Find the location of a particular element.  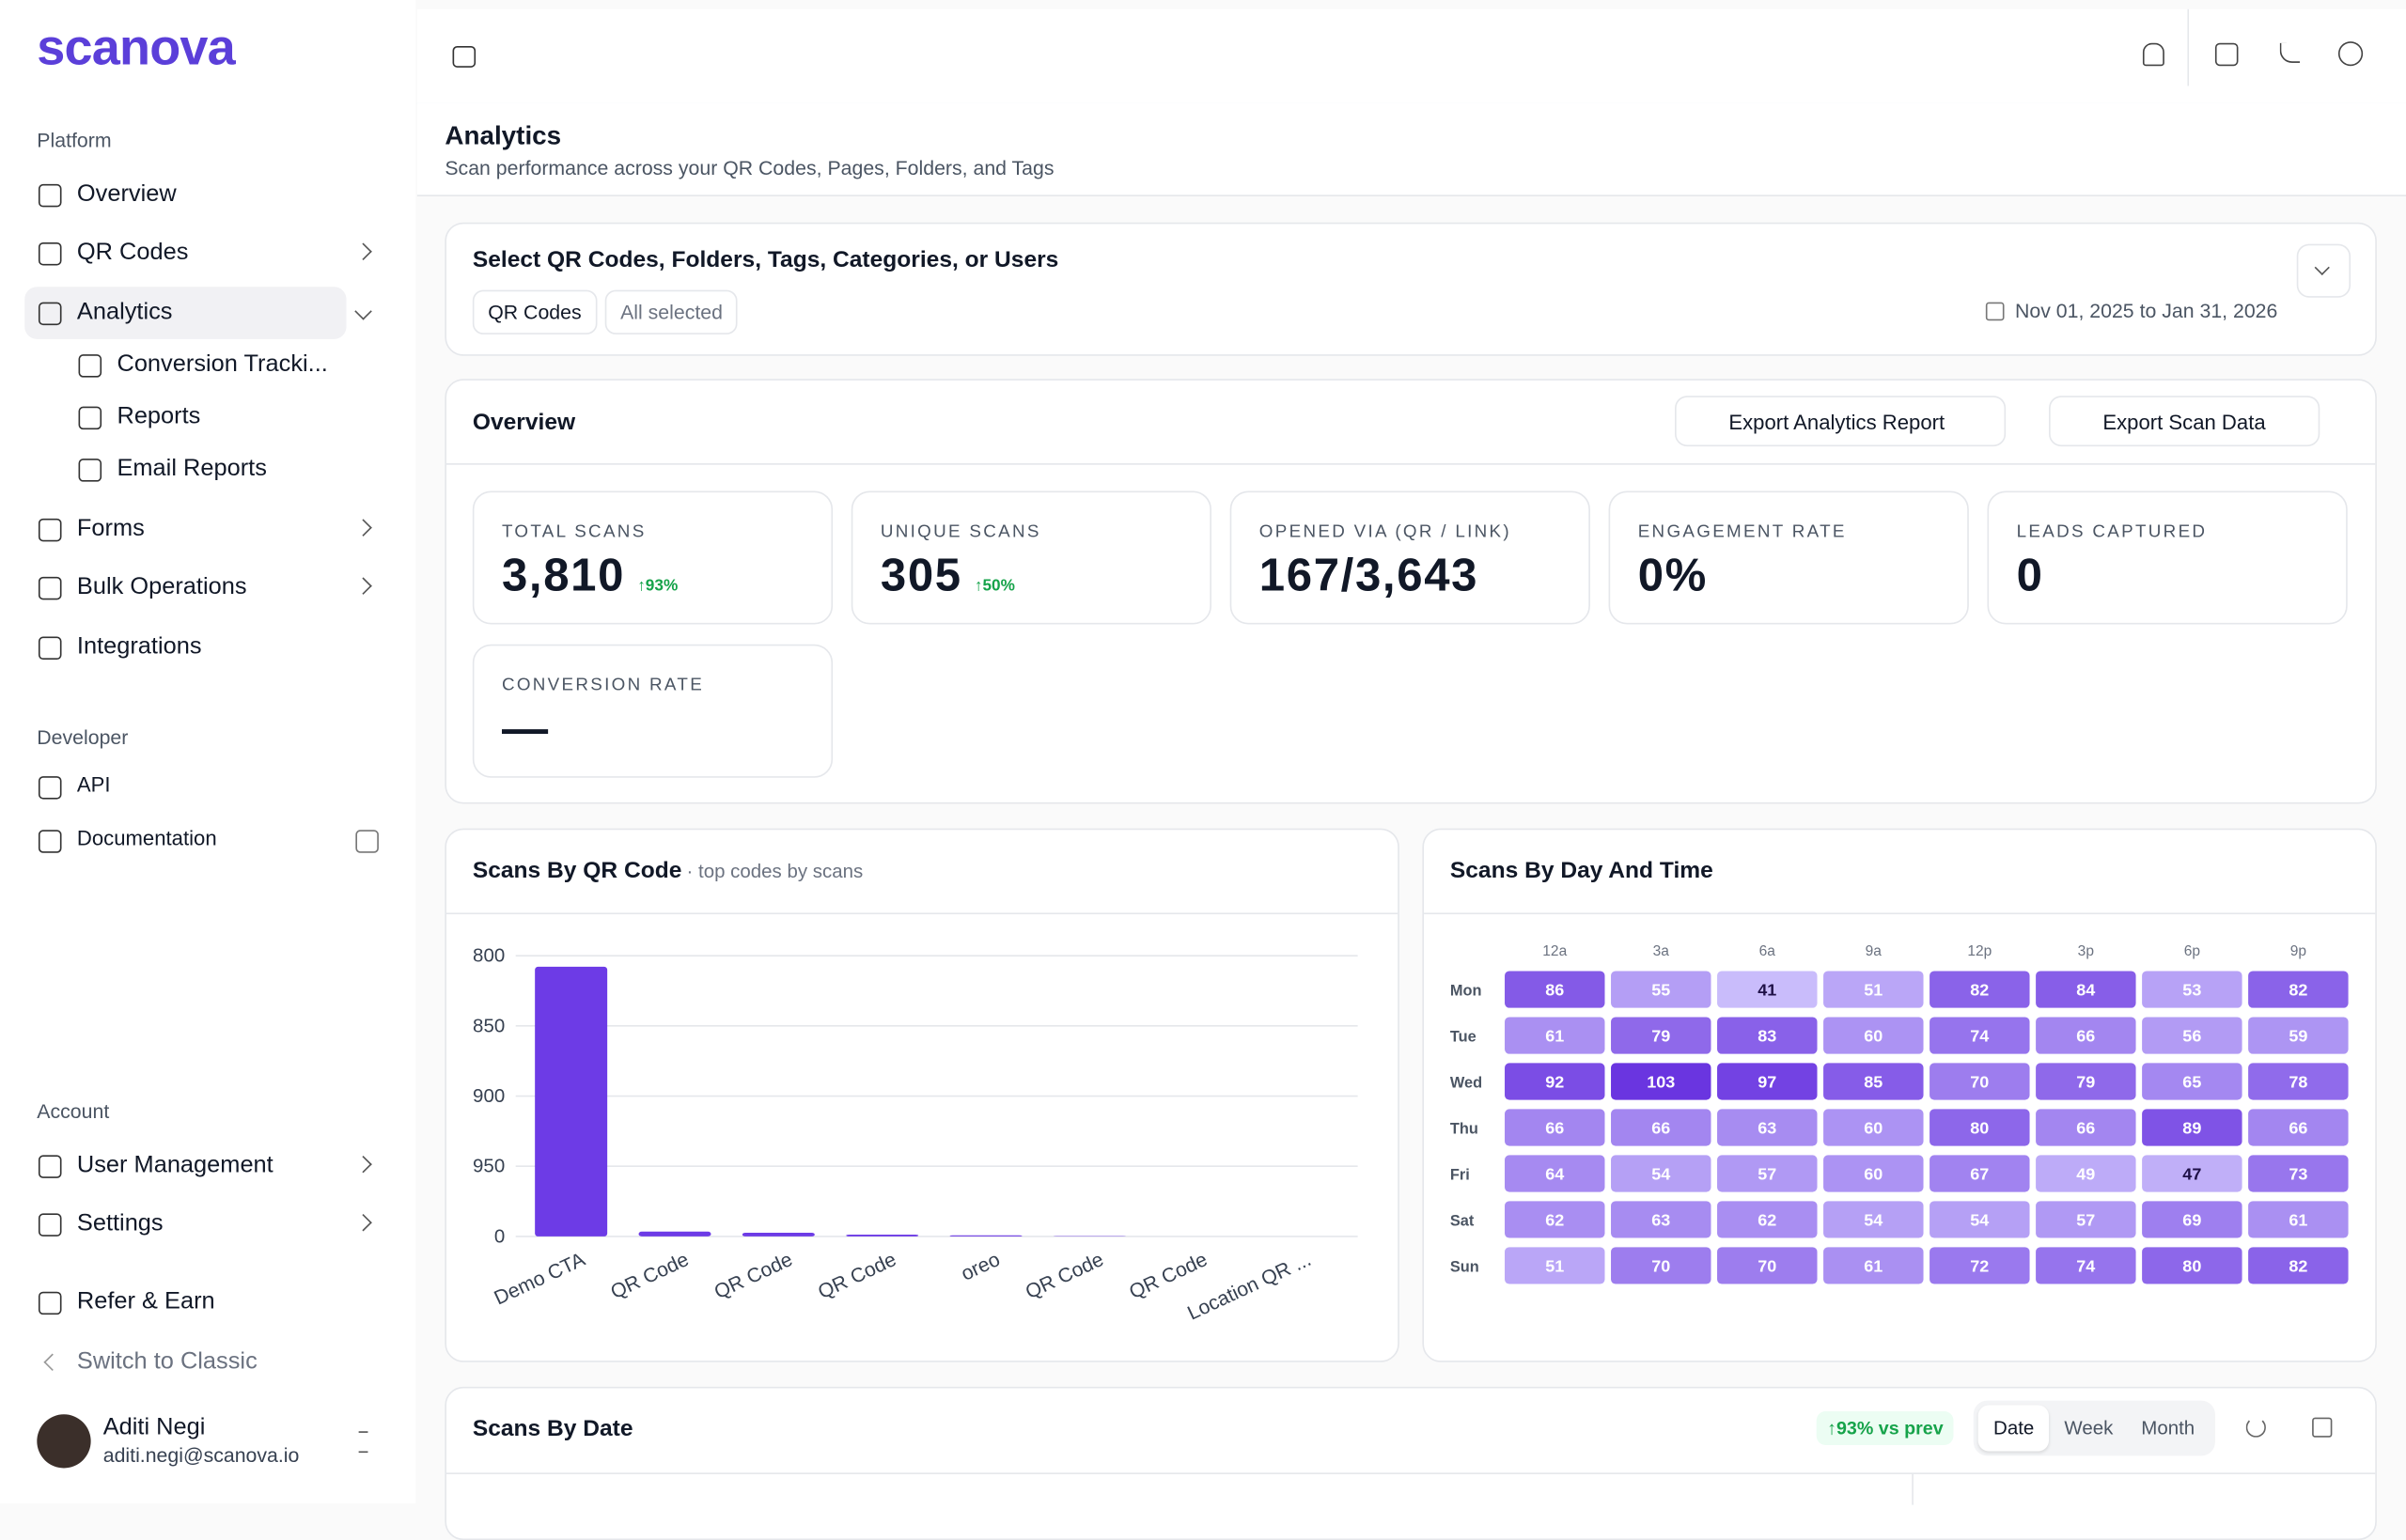

export-button: Export Scan Data is located at coordinates (2184, 421).